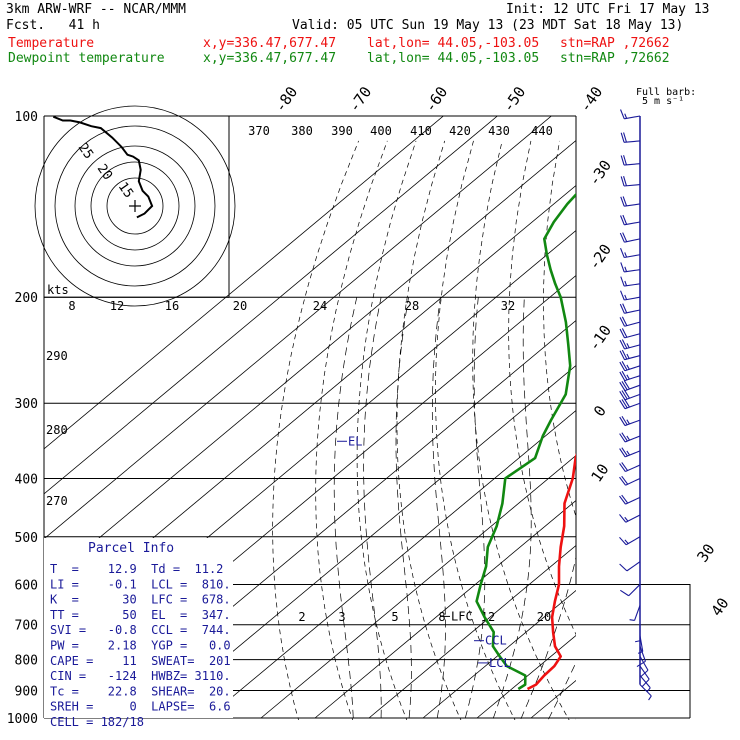 The width and height of the screenshot is (740, 740). What do you see at coordinates (86, 58) in the screenshot?
I see `legend-dewpoint-name: Dewpoint temperature` at bounding box center [86, 58].